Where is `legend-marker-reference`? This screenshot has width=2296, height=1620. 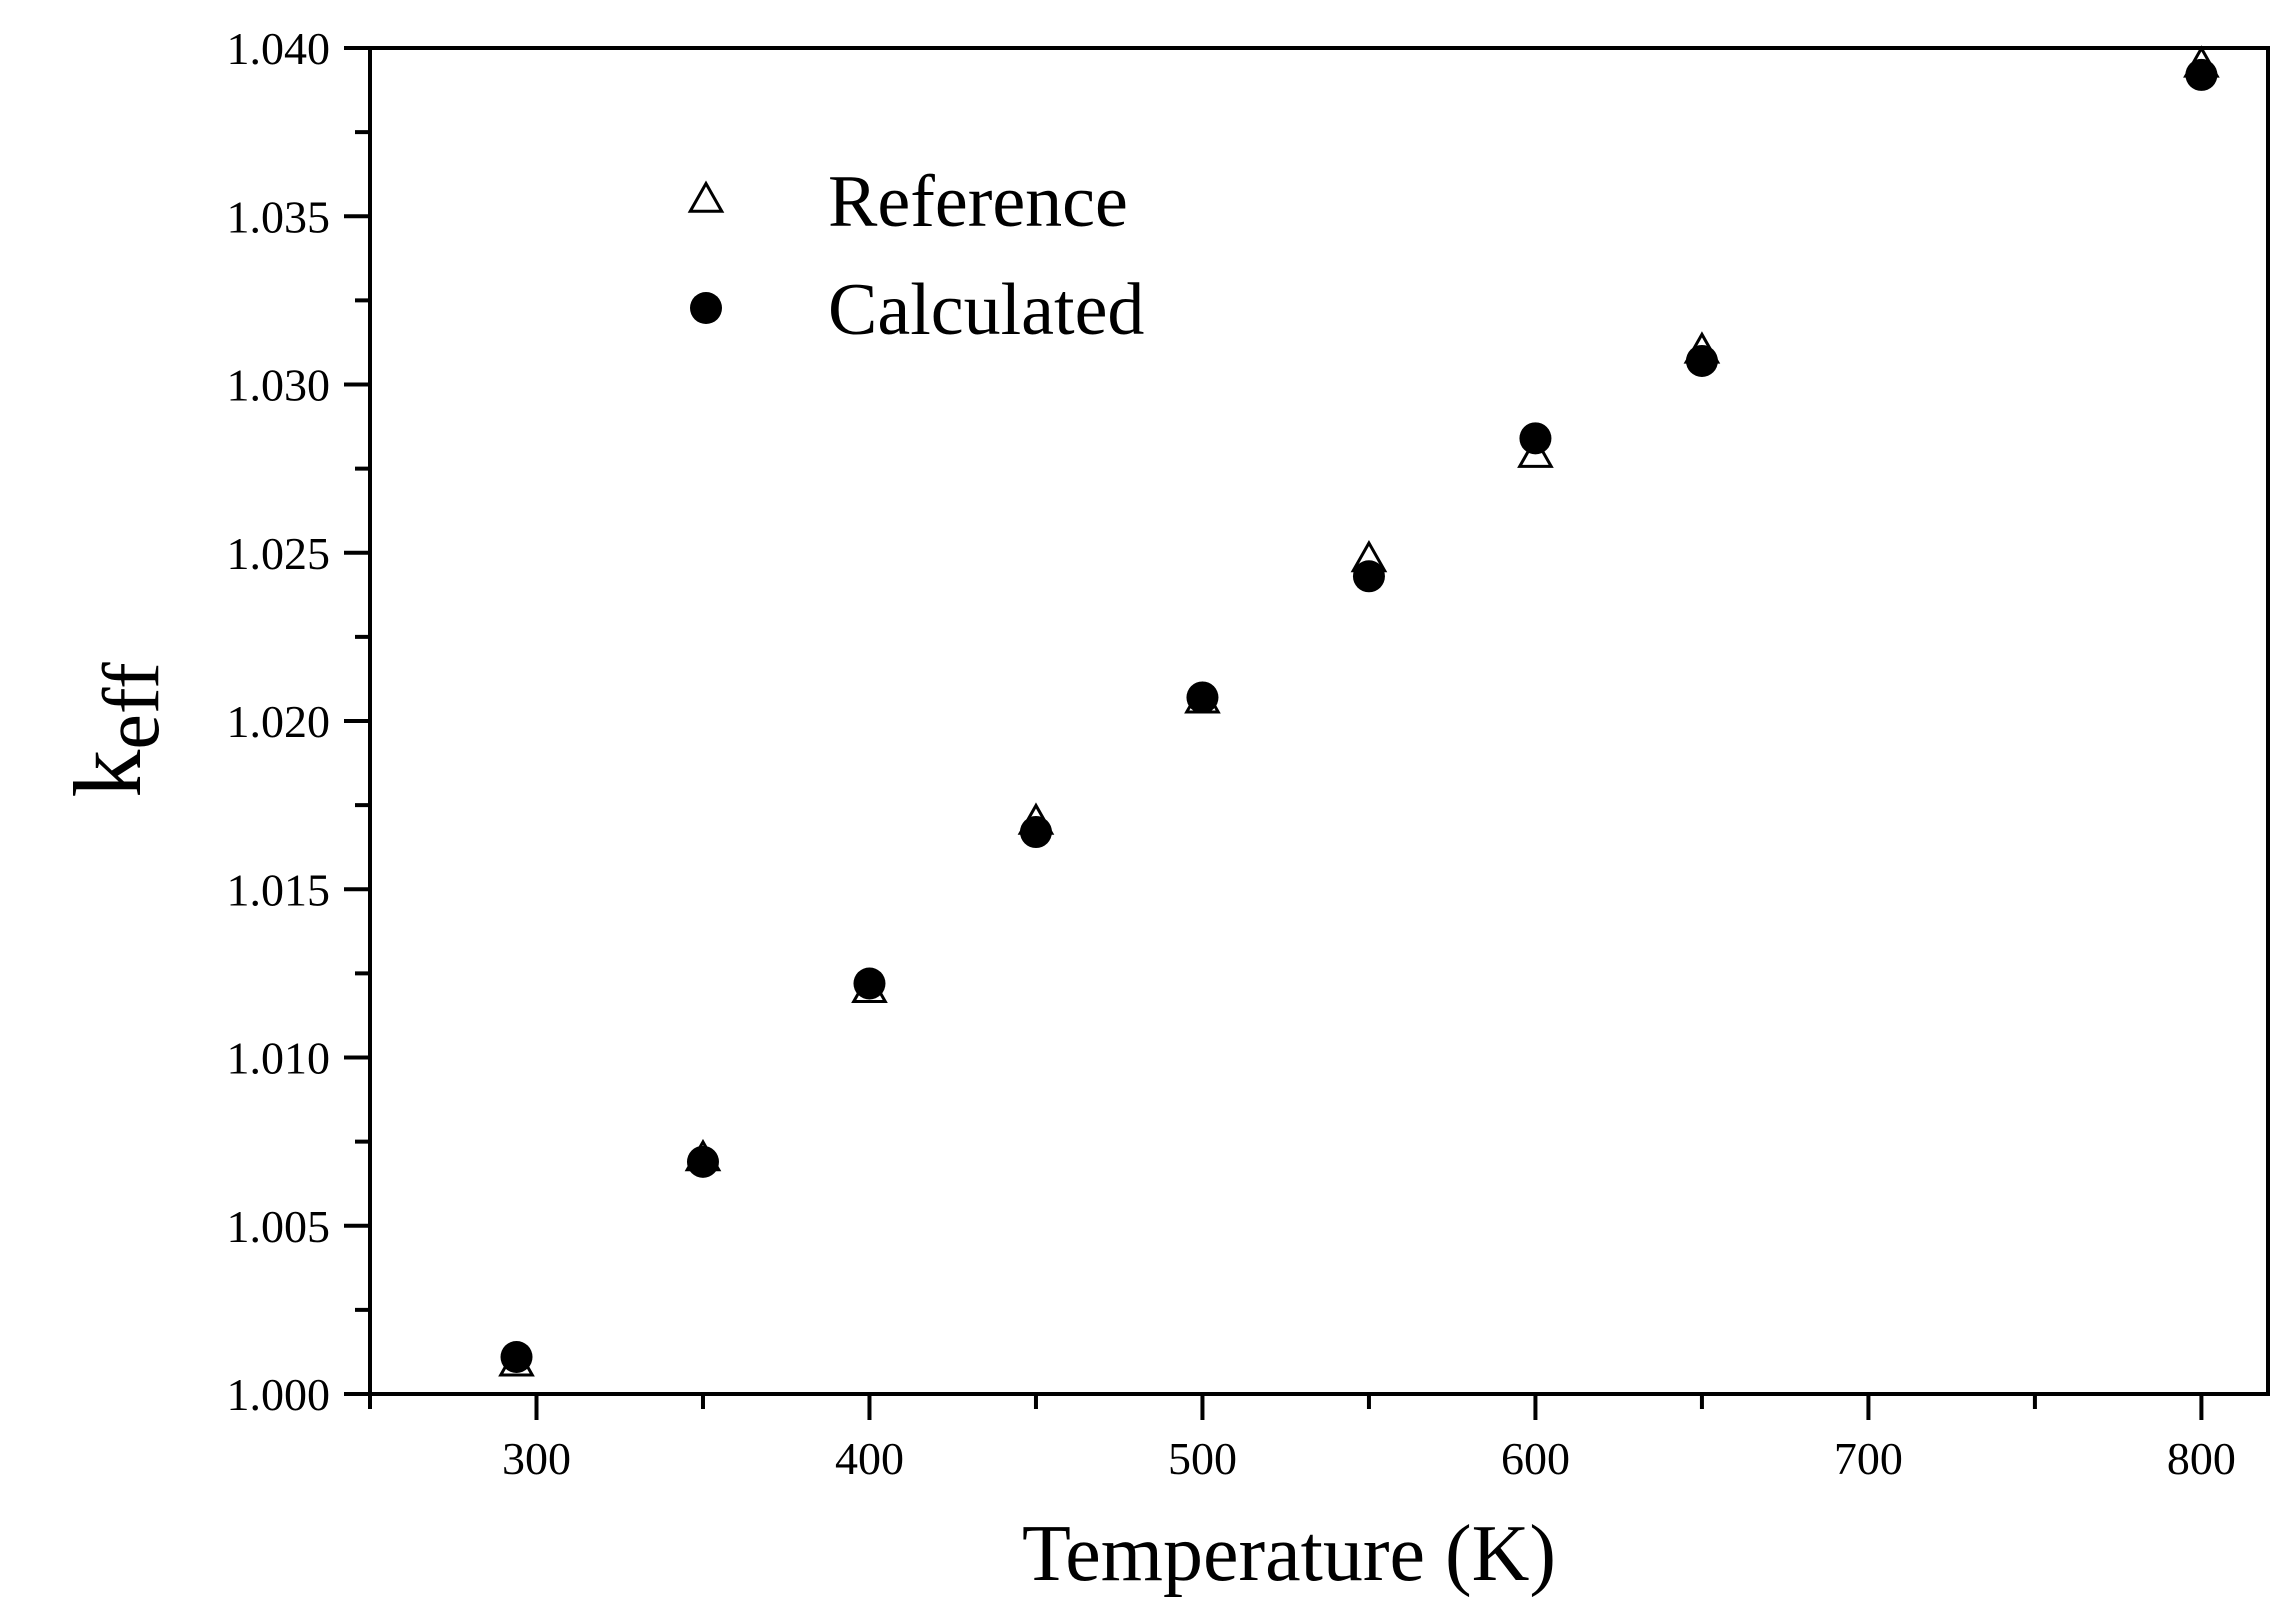 legend-marker-reference is located at coordinates (706, 196).